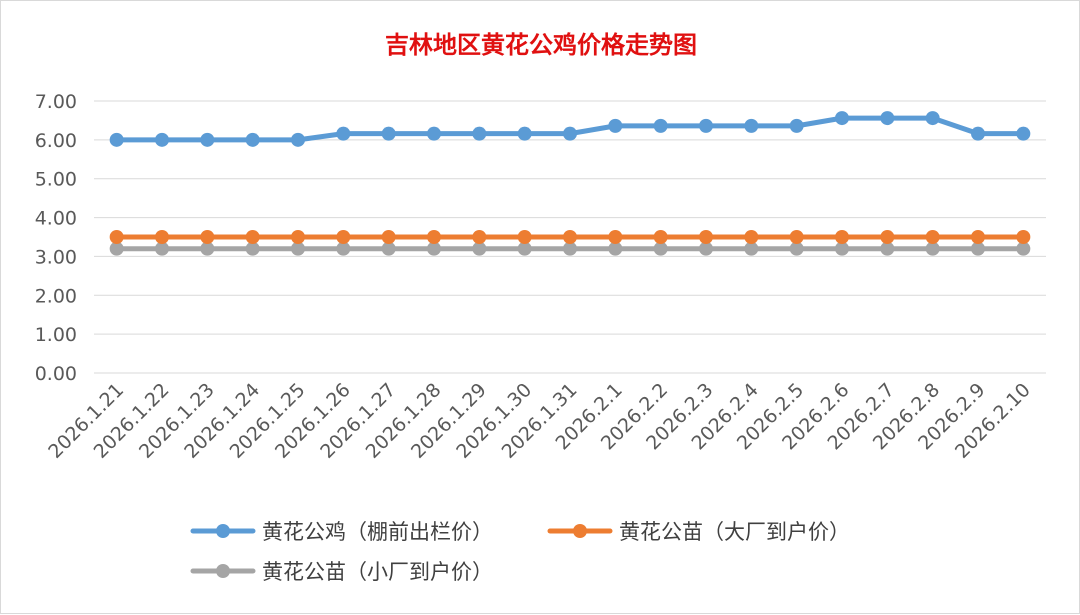 Image resolution: width=1080 pixels, height=615 pixels. I want to click on y-tick-label: 2.00, so click(56, 296).